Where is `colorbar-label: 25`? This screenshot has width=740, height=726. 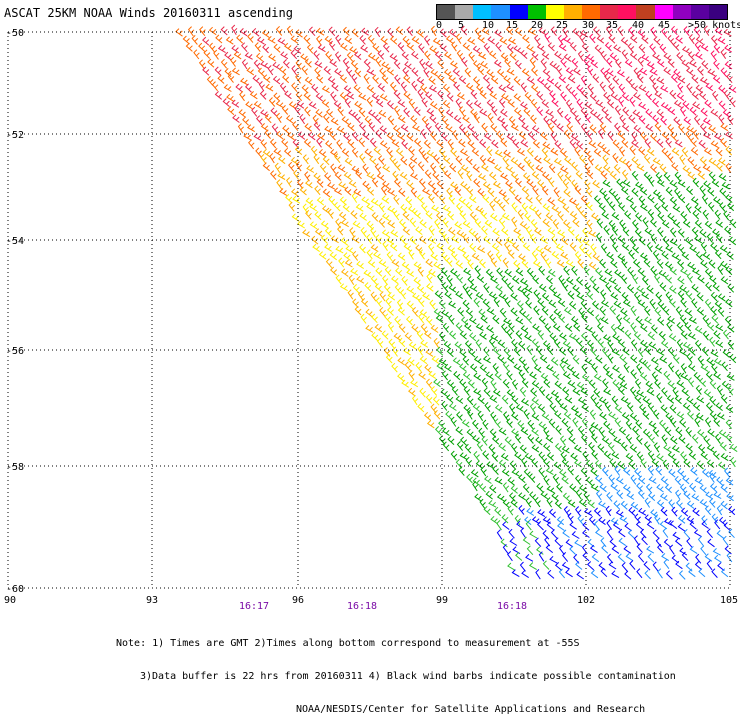
colorbar-label: 25 is located at coordinates (562, 25).